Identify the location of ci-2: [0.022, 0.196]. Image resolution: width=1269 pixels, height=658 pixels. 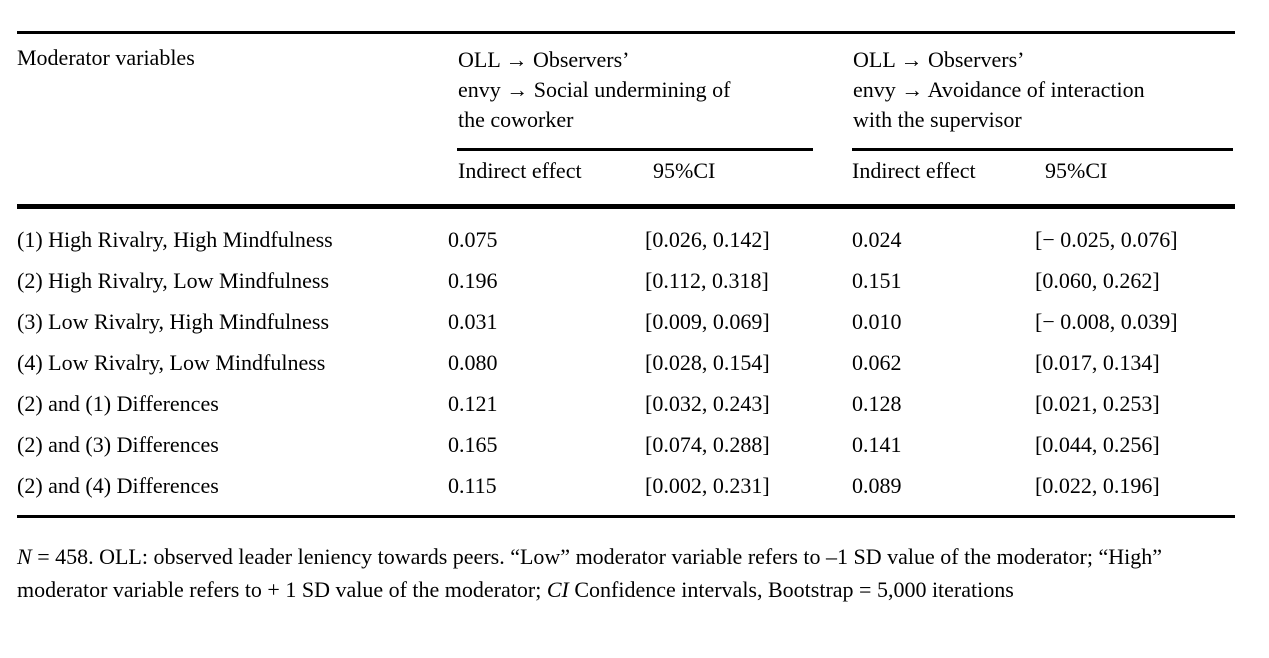
(1135, 491).